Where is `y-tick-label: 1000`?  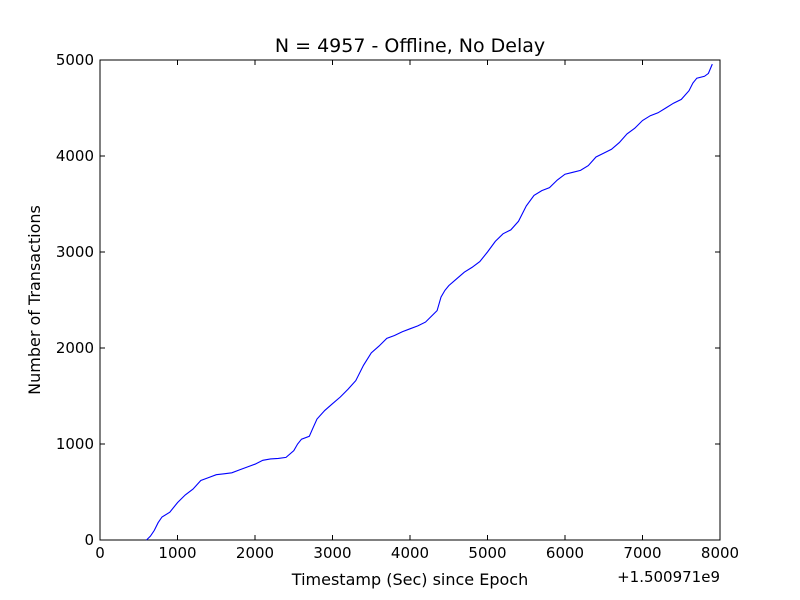 y-tick-label: 1000 is located at coordinates (75, 444).